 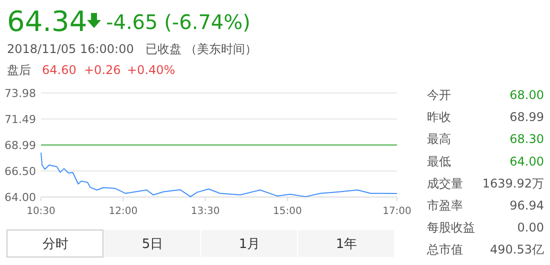 What do you see at coordinates (132, 49) in the screenshot?
I see `text: 2018/11/05 16:00:00 已收盘 （美东时间）` at bounding box center [132, 49].